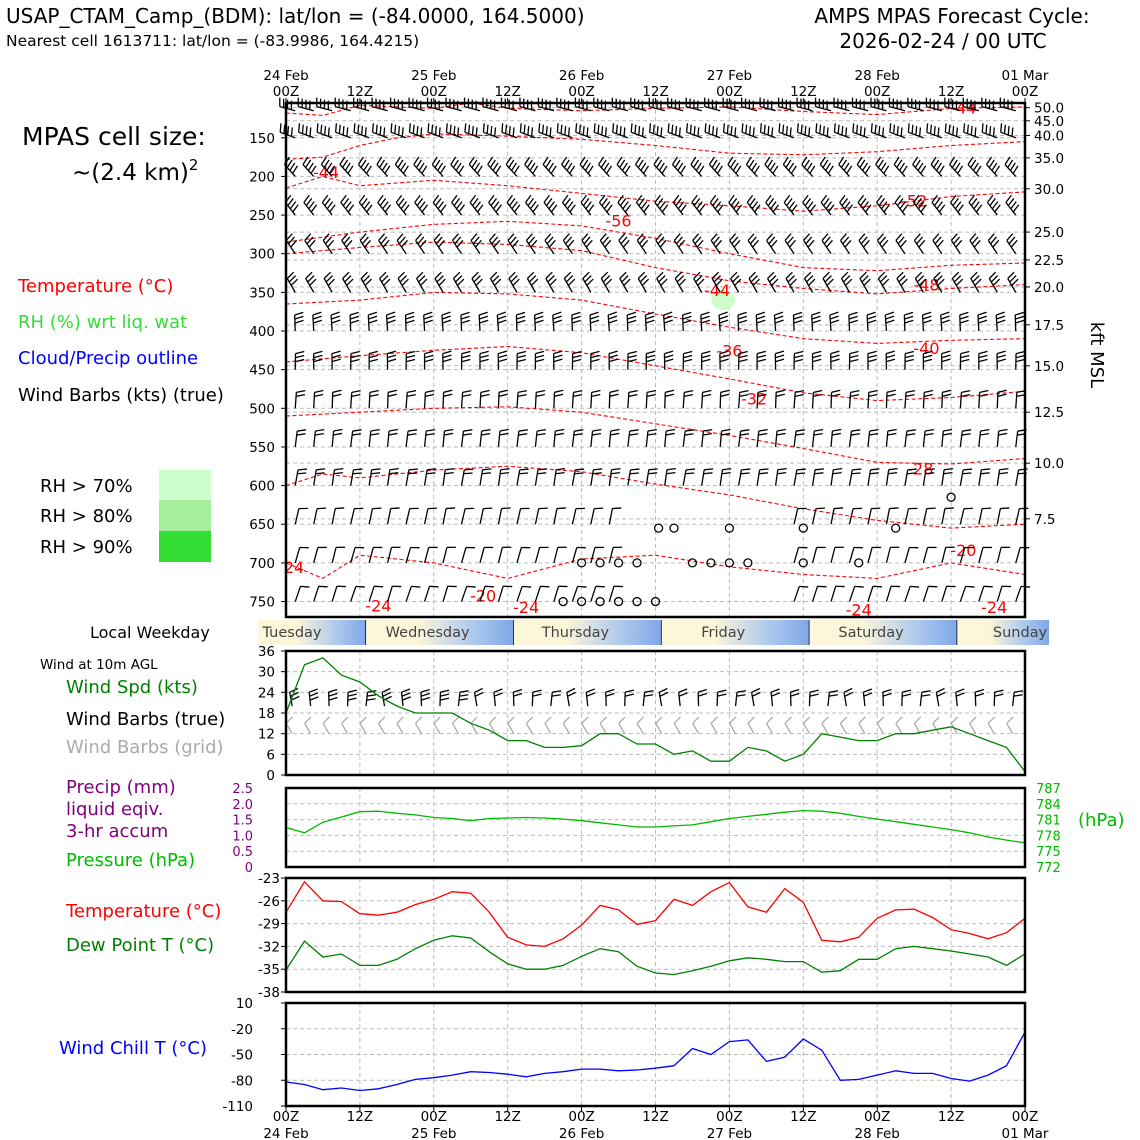 The height and width of the screenshot is (1140, 1140). I want to click on pressure-tick-label: 784, so click(1048, 805).